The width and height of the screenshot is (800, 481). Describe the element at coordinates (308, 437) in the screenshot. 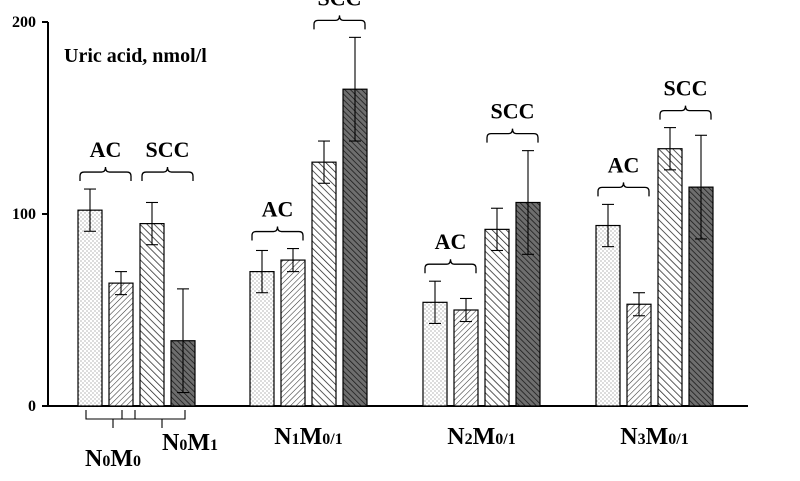

I see `x-group-label: N1M0/1` at that location.